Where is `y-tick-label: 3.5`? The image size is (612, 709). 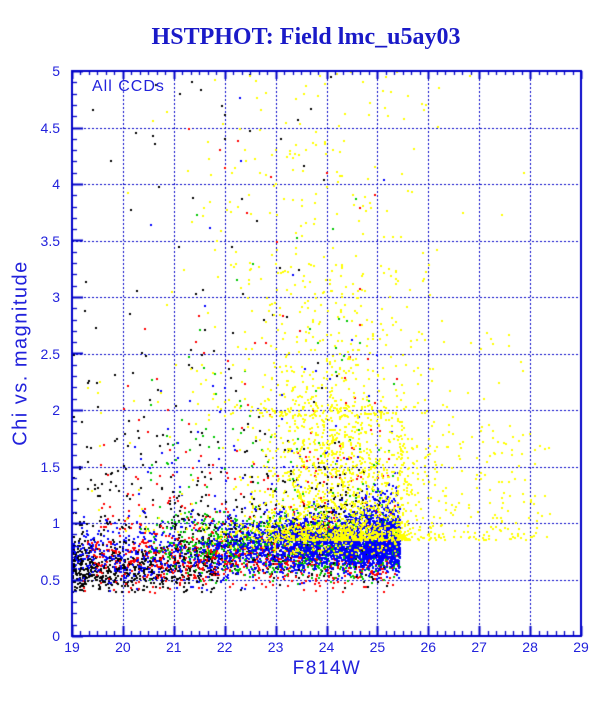 y-tick-label: 3.5 is located at coordinates (50, 240).